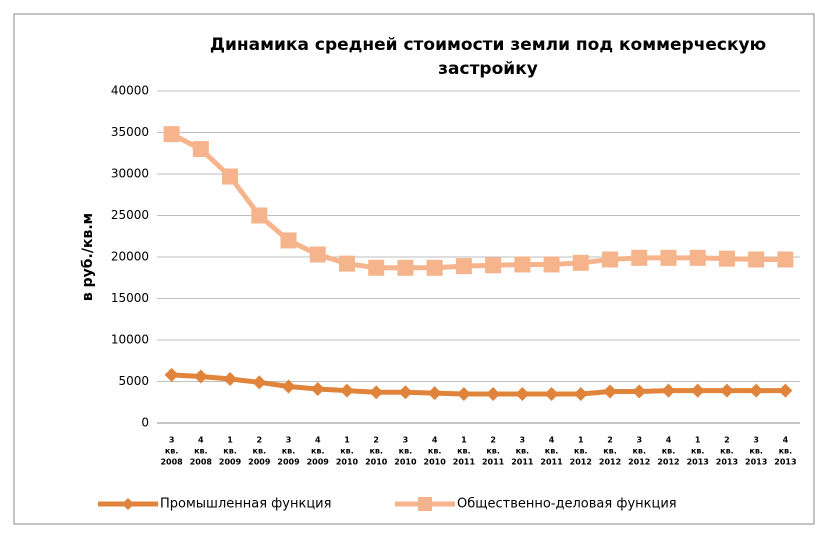  I want to click on y-tick-label: 40000, so click(130, 91).